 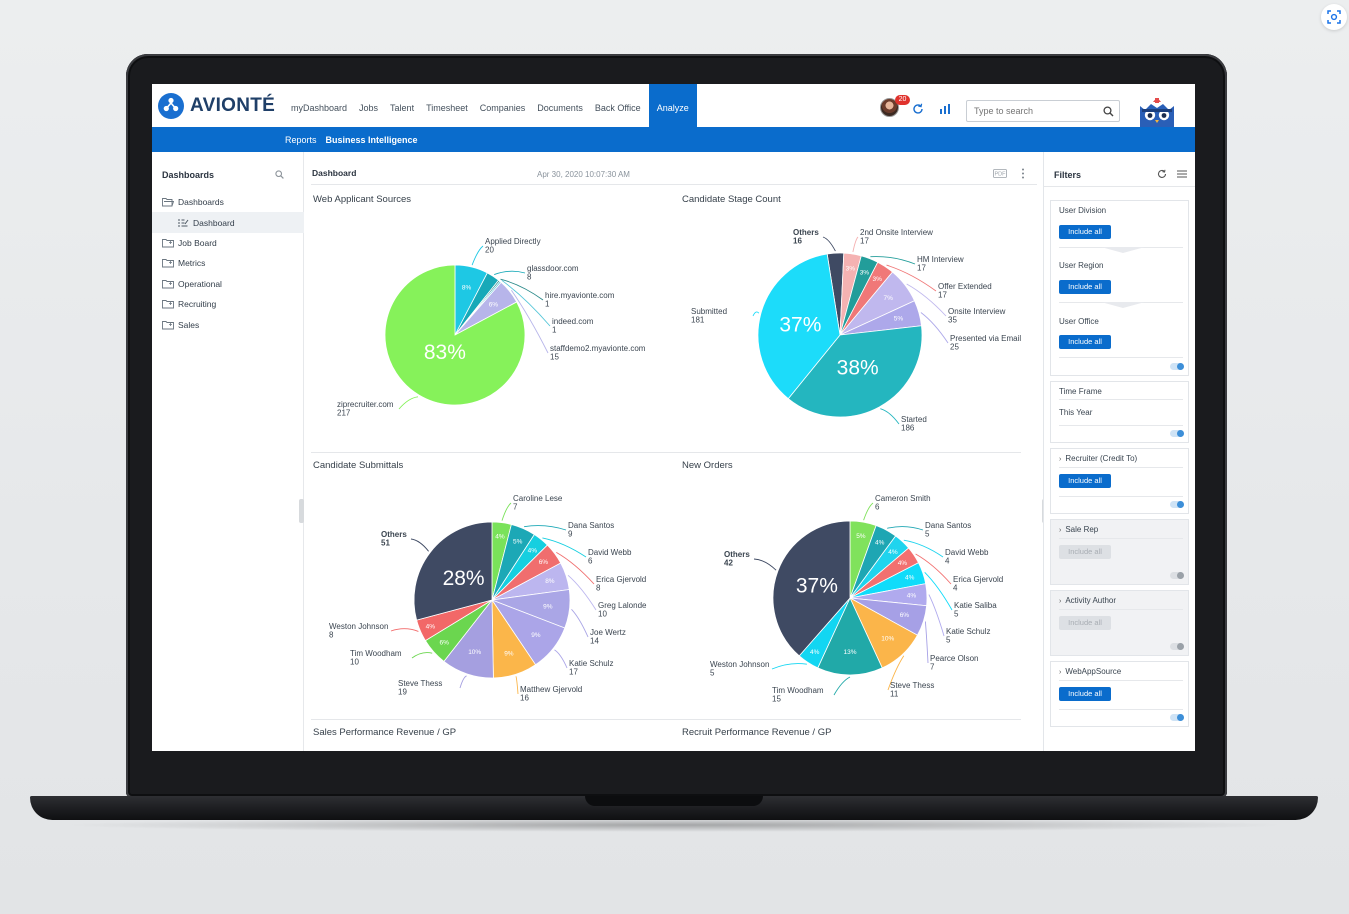 What do you see at coordinates (1119, 623) in the screenshot?
I see `filter-group-activity-author: › Activity Author Include all` at bounding box center [1119, 623].